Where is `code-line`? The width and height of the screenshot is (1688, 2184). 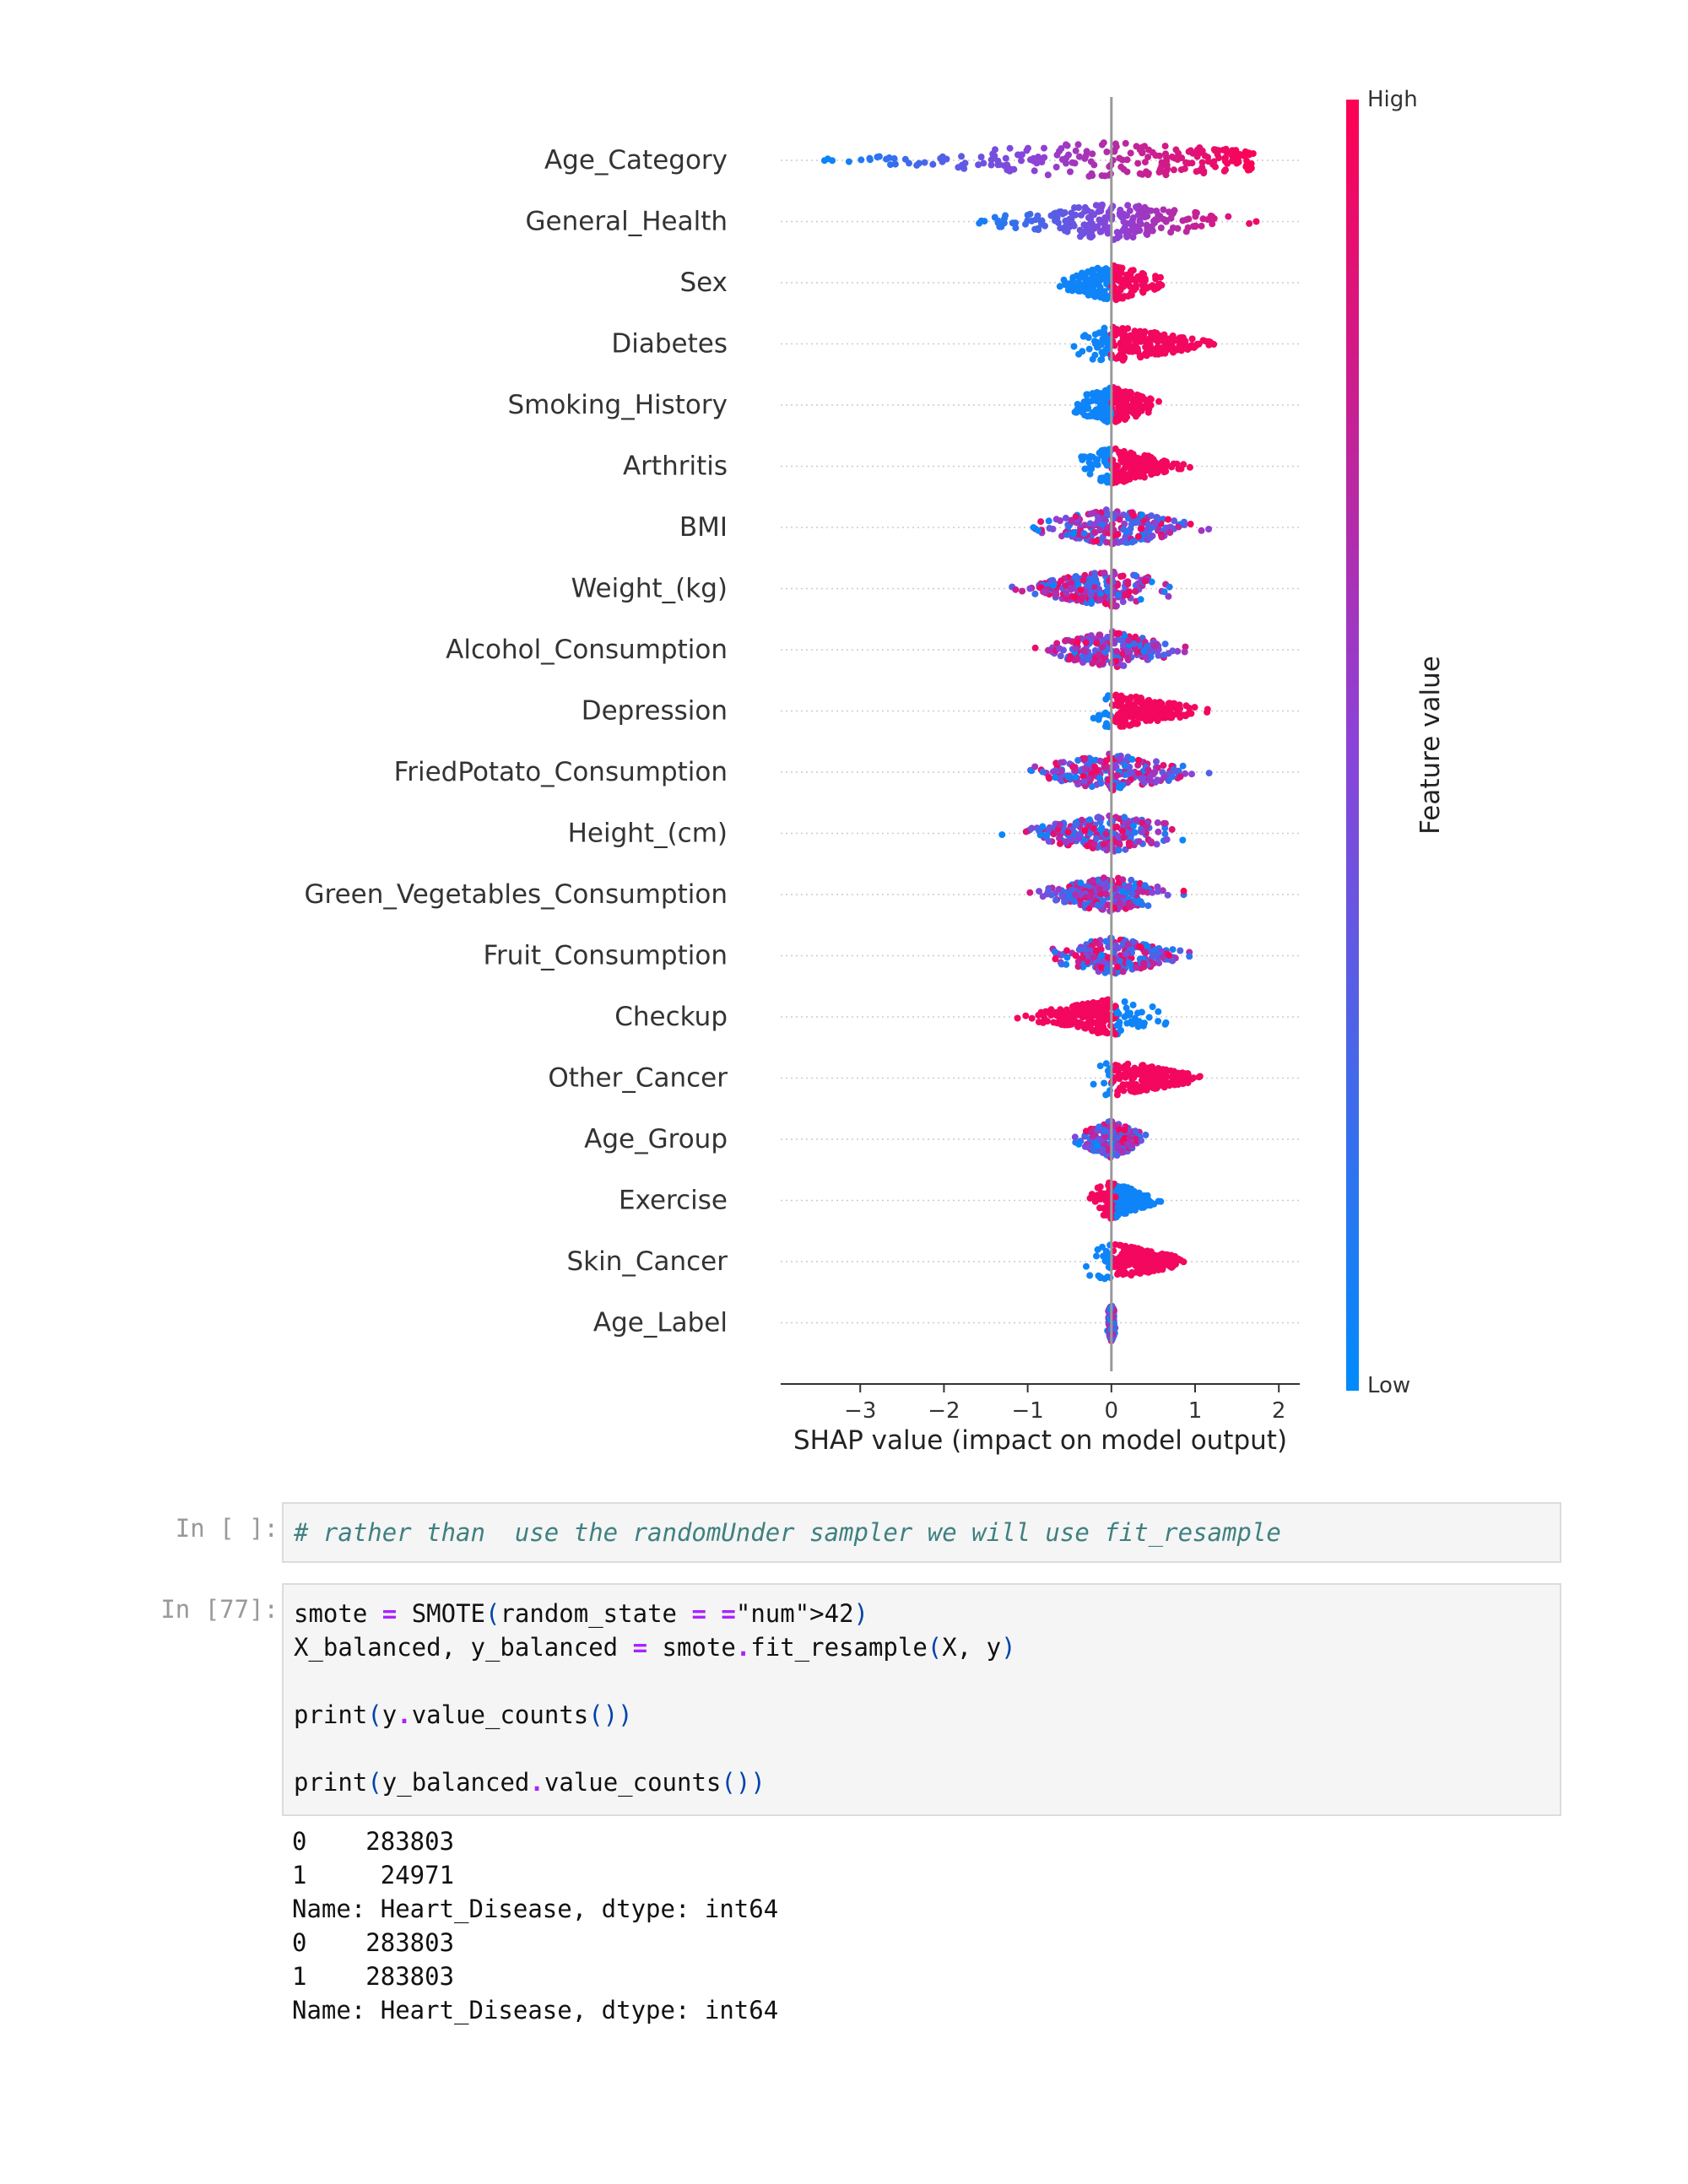 code-line is located at coordinates (922, 1748).